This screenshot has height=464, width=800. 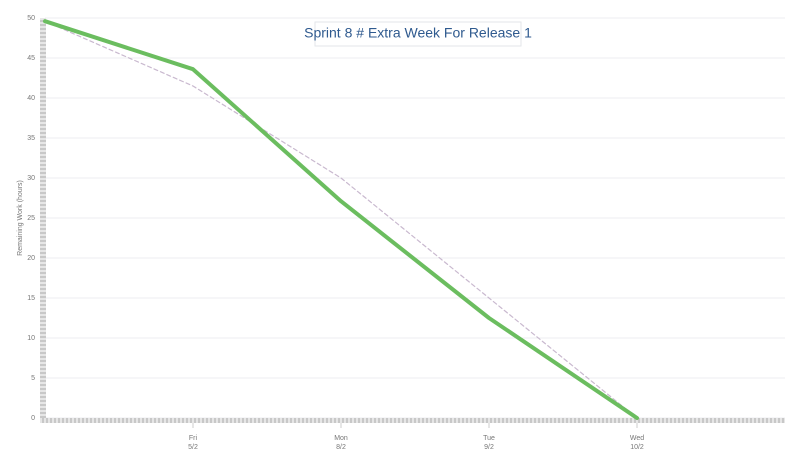 What do you see at coordinates (489, 447) in the screenshot?
I see `x-tick-date: 9/2` at bounding box center [489, 447].